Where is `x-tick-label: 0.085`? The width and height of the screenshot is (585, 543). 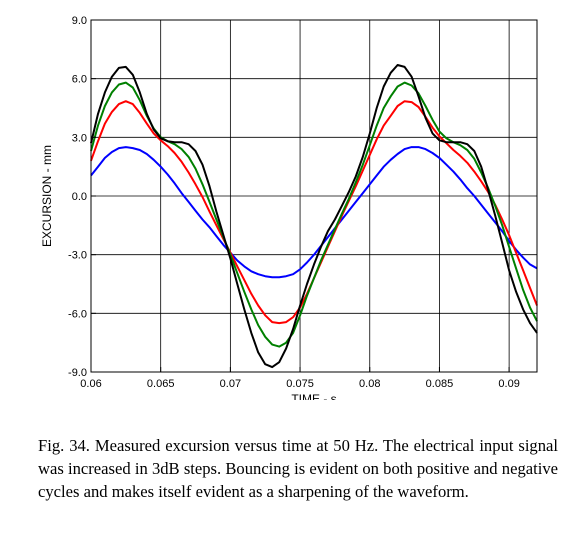 x-tick-label: 0.085 is located at coordinates (440, 384).